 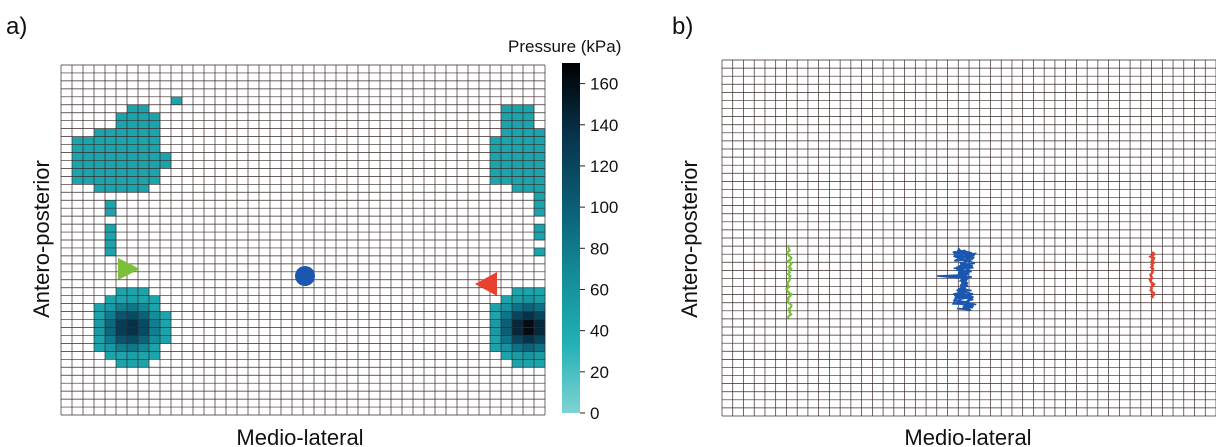 What do you see at coordinates (599, 331) in the screenshot?
I see `colorbar-tick-label: 40` at bounding box center [599, 331].